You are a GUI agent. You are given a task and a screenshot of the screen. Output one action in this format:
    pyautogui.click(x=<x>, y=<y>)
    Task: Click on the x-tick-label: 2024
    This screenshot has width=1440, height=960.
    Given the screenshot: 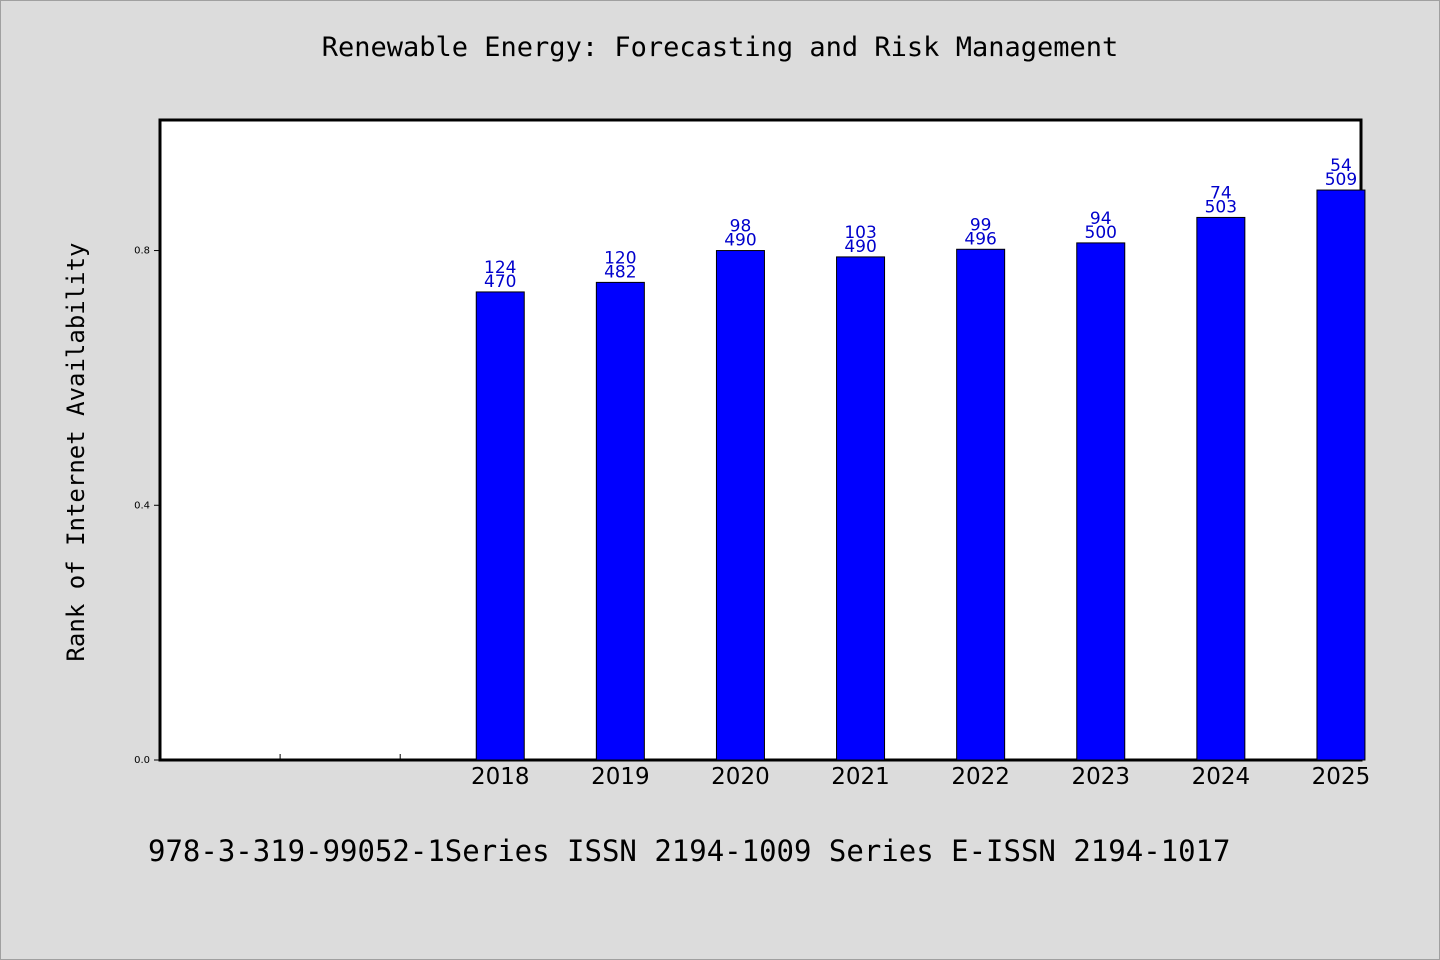 What is the action you would take?
    pyautogui.click(x=1221, y=777)
    